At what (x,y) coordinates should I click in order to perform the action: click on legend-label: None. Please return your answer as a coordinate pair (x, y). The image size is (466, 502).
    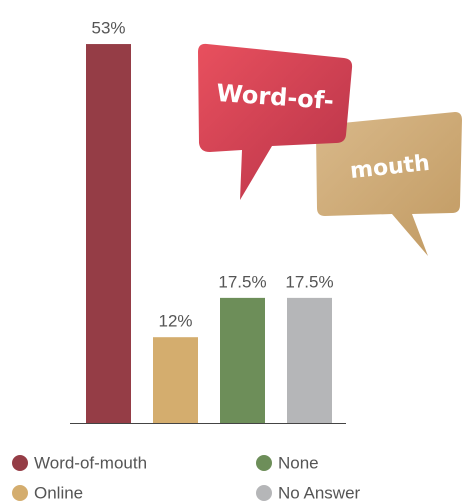
    Looking at the image, I should click on (298, 462).